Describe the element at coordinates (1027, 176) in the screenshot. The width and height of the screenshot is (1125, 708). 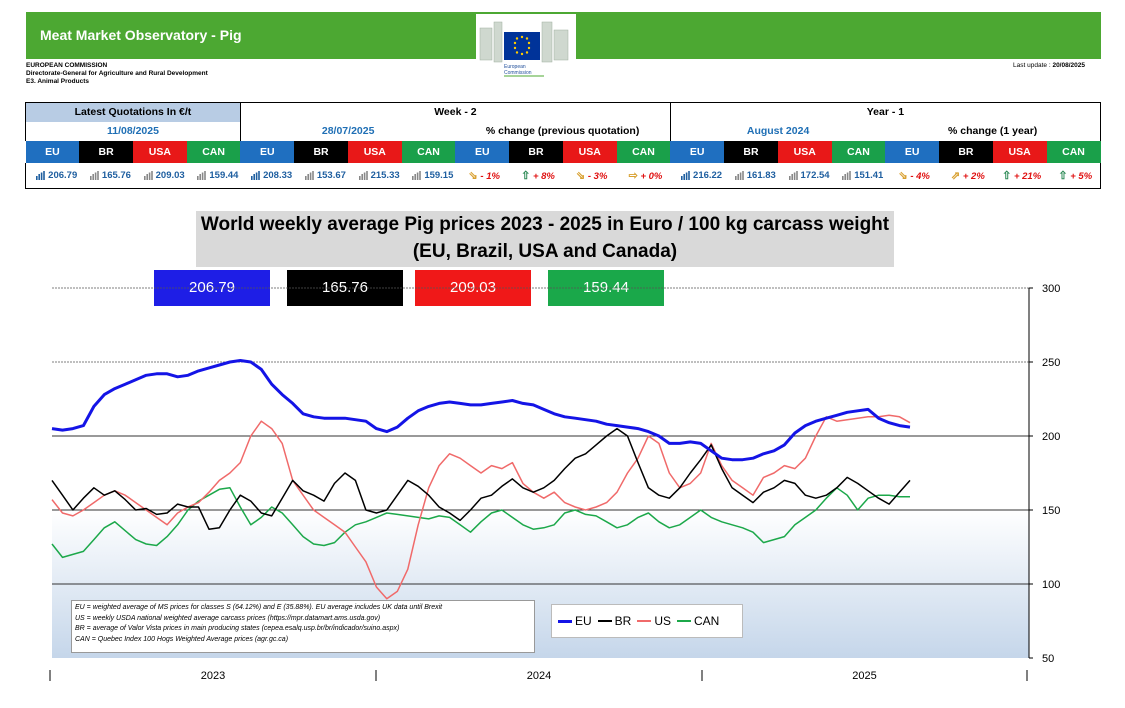
I see `percent-text: + 21%` at that location.